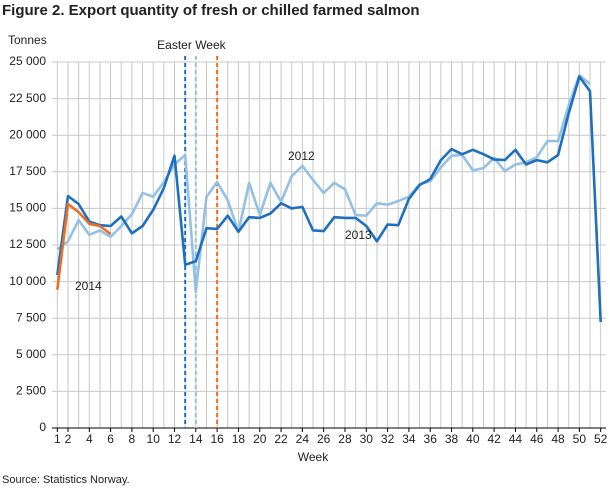 This screenshot has height=488, width=610. Describe the element at coordinates (601, 439) in the screenshot. I see `x-tick-label: 52` at that location.